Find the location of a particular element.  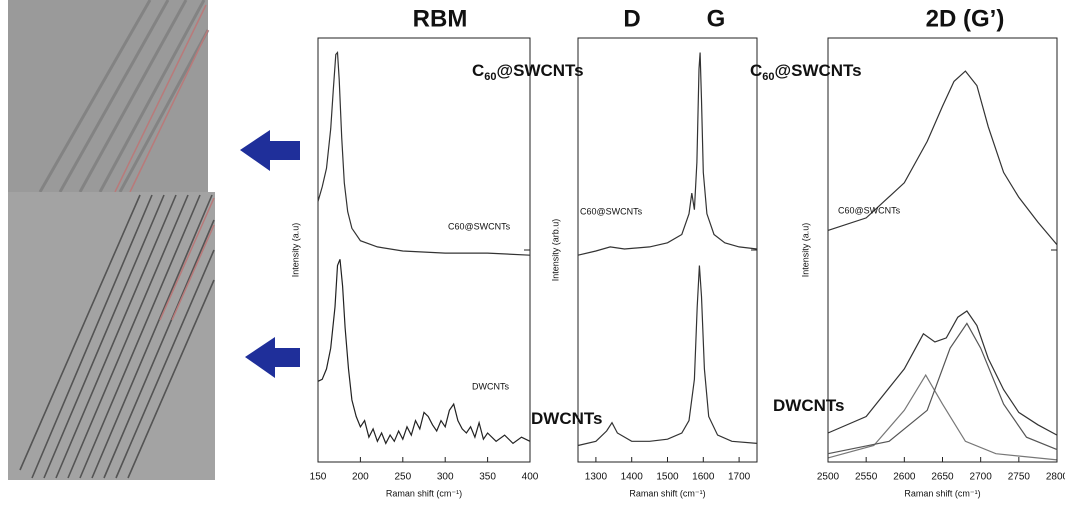

panel-header: 2D (G’) is located at coordinates (965, 18).